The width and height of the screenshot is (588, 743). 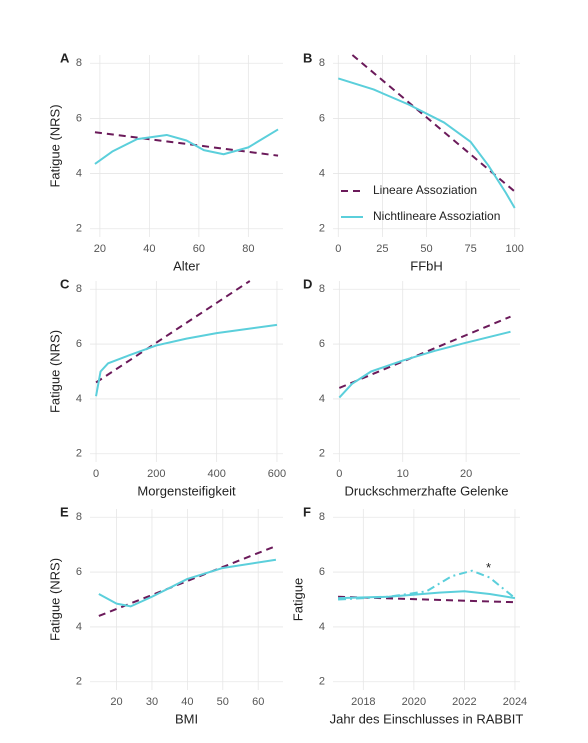 What do you see at coordinates (186, 490) in the screenshot?
I see `x-axis-label: Morgensteifigkeit` at bounding box center [186, 490].